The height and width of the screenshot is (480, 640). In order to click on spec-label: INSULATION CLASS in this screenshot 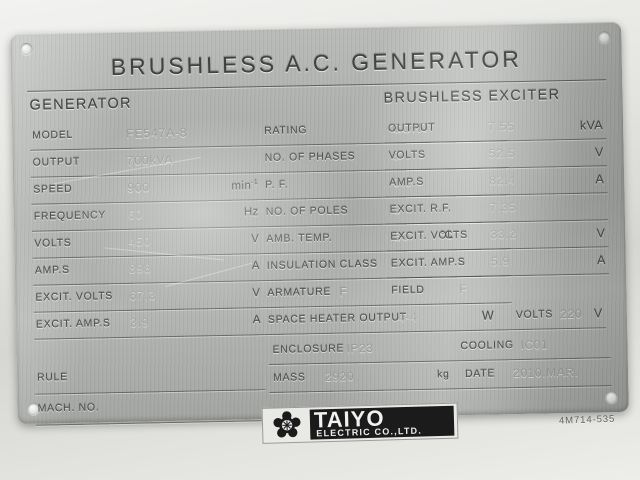, I will do `click(322, 265)`.